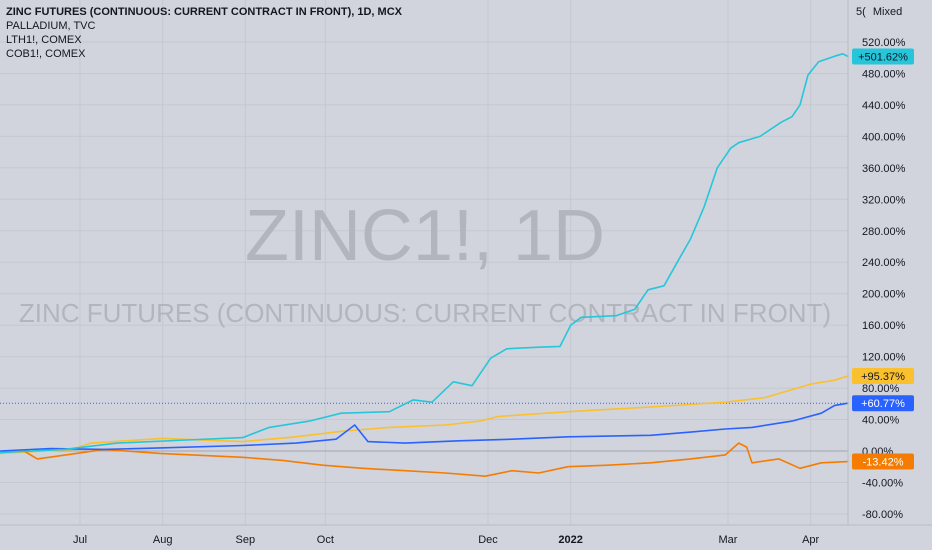 The width and height of the screenshot is (932, 550). I want to click on time-axis: Jul Aug Sep Oct Dec 2022 Mar Apr, so click(446, 540).